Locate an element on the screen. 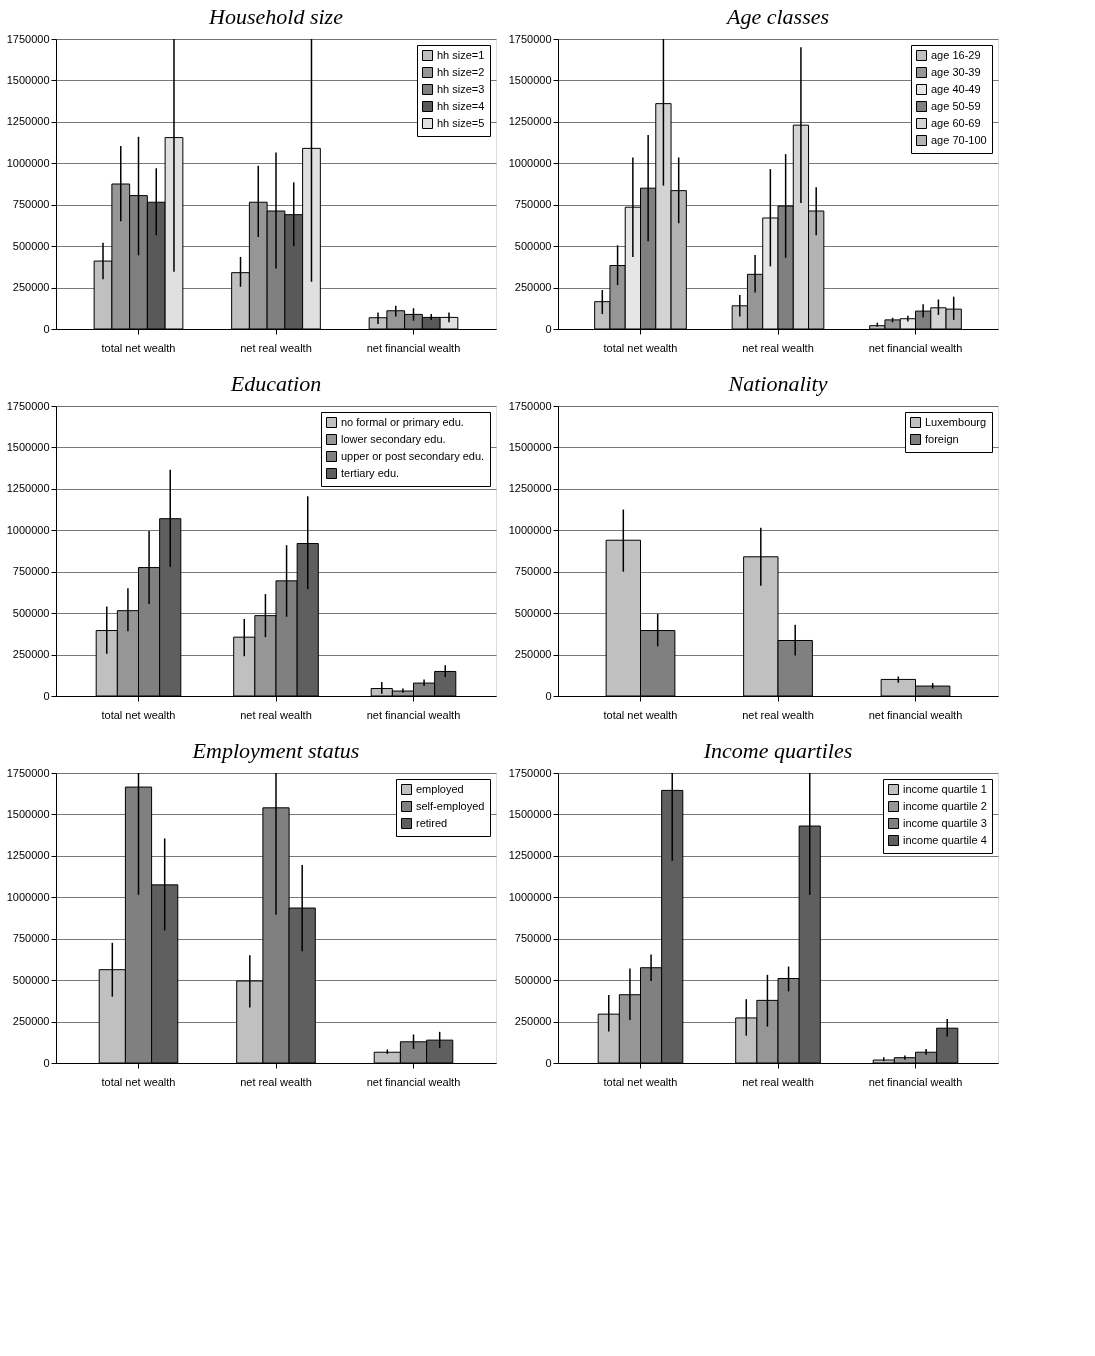  legend-label: lower secondary edu. is located at coordinates (393, 438).